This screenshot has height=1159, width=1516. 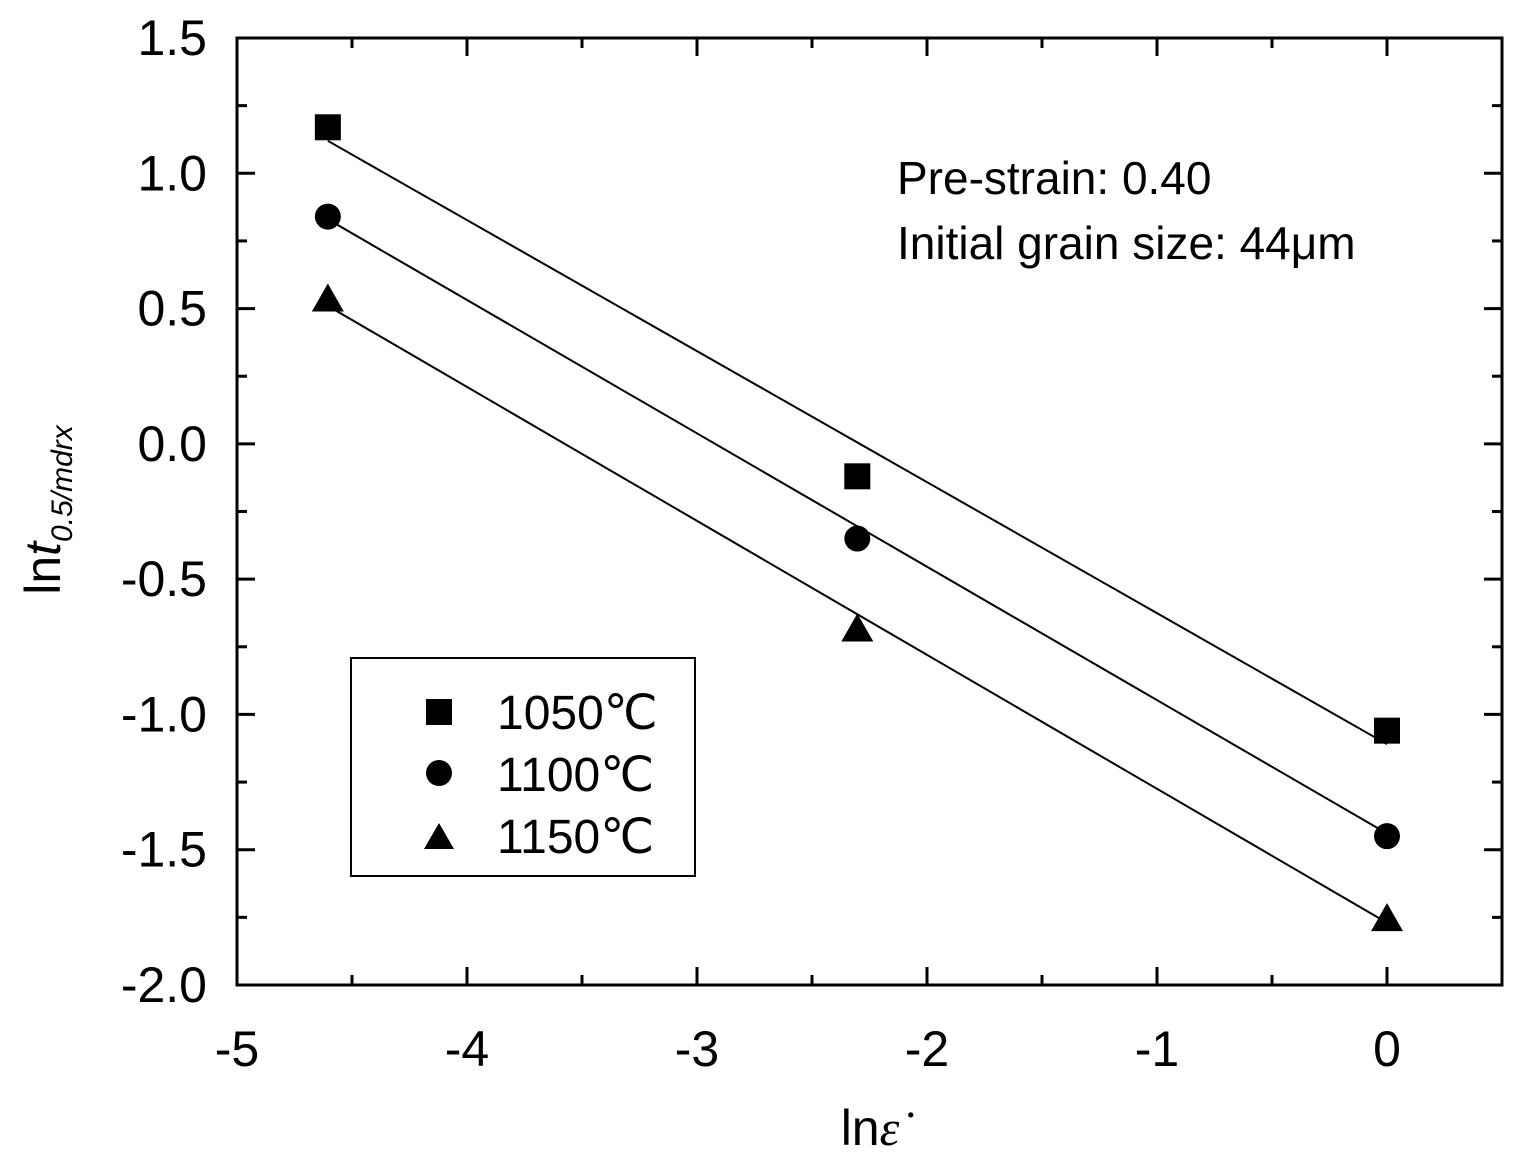 I want to click on x-tick-label: -4, so click(x=467, y=1049).